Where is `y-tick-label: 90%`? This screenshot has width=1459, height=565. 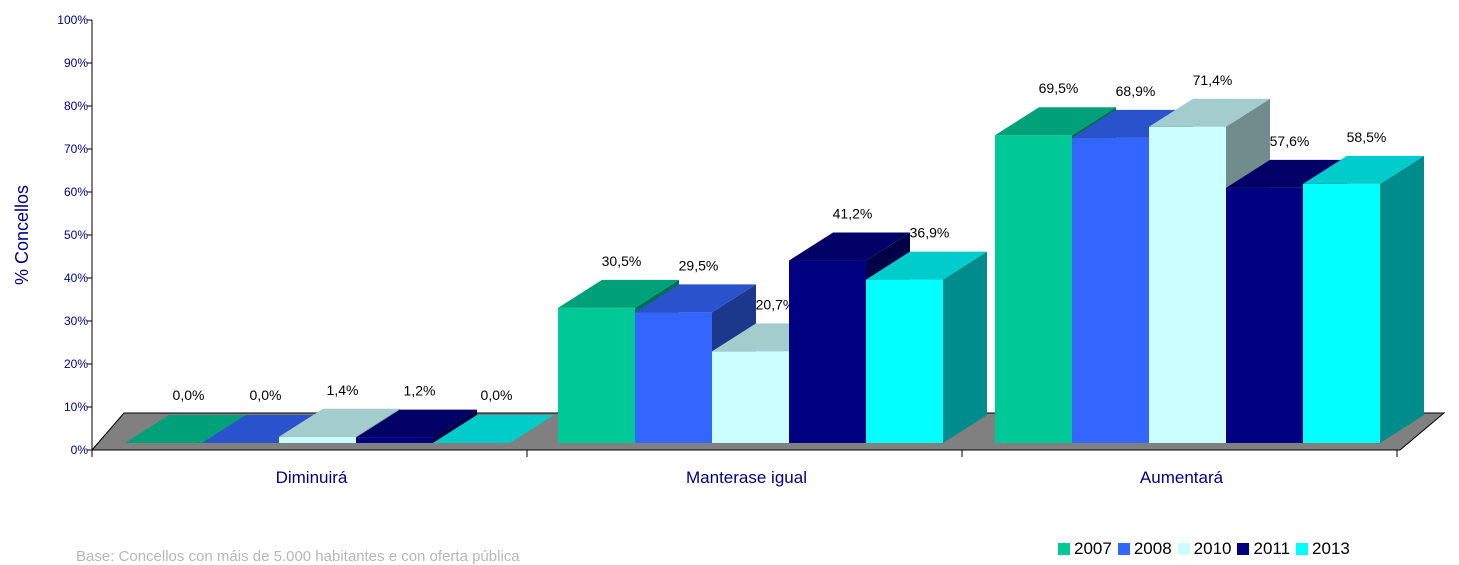
y-tick-label: 90% is located at coordinates (76, 63).